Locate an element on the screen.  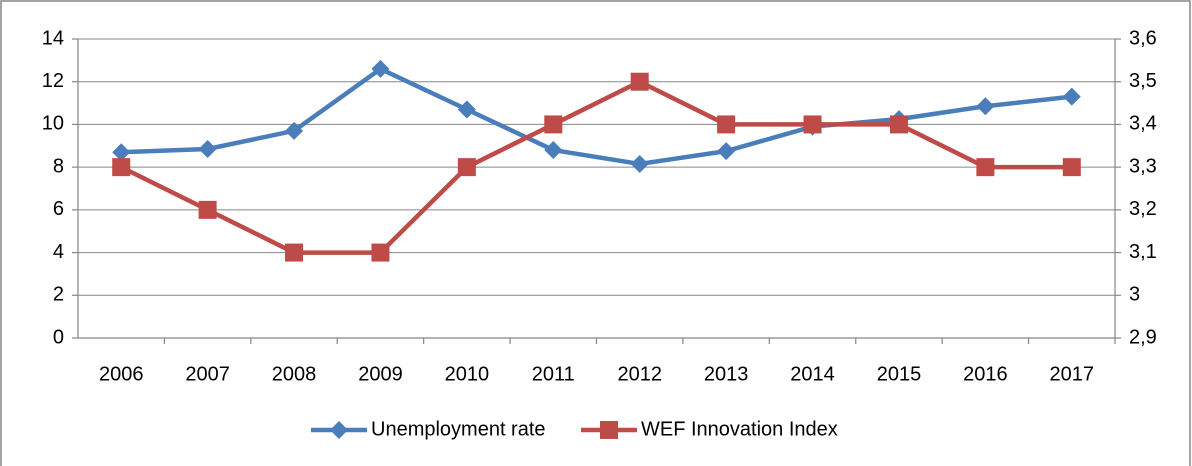
y2-tick-label: 3,3 is located at coordinates (1143, 166).